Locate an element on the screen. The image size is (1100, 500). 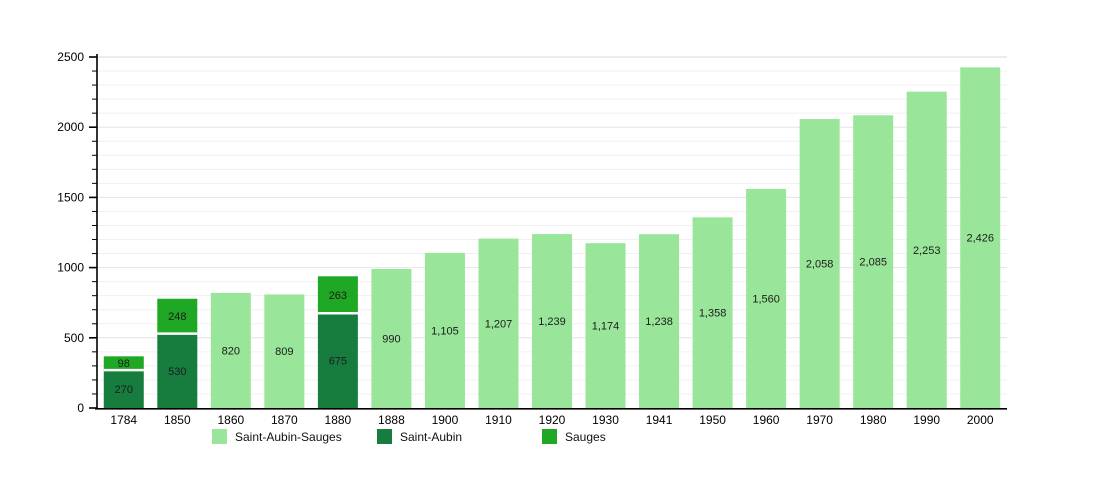
bar-value-label: 675 is located at coordinates (338, 362).